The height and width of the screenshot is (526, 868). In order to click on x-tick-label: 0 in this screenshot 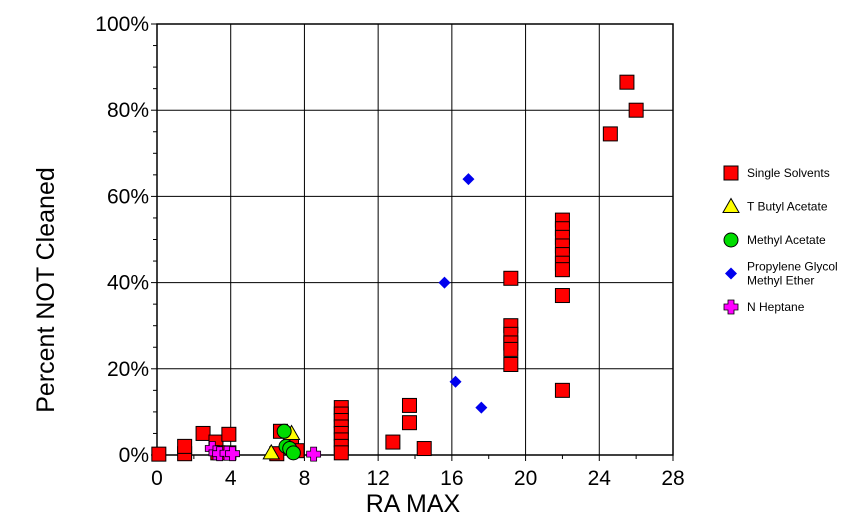, I will do `click(157, 478)`.